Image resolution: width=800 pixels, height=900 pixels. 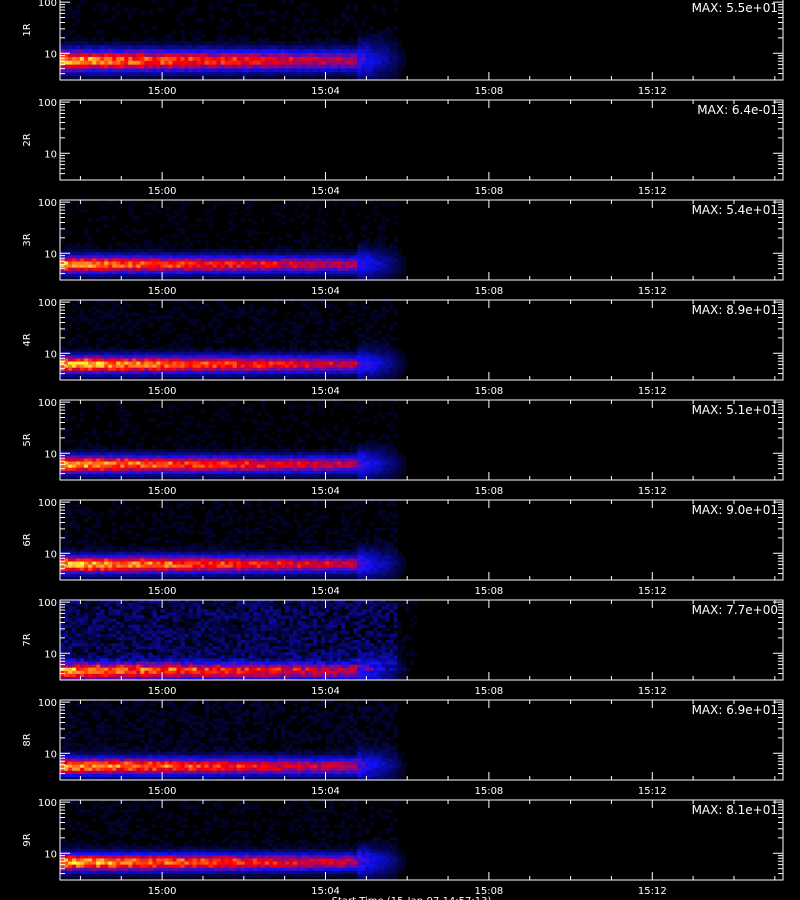 What do you see at coordinates (488, 291) in the screenshot?
I see `x-tick-label: 15:08` at bounding box center [488, 291].